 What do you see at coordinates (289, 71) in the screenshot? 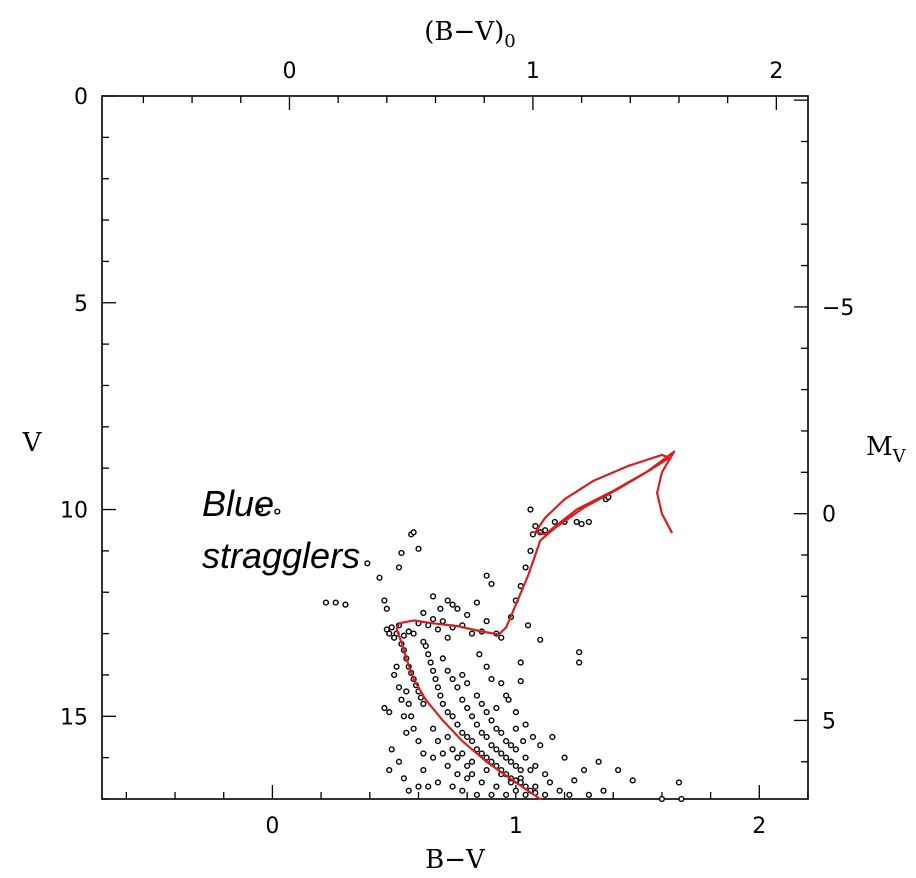
I see `x-top-tick-label: 0` at bounding box center [289, 71].